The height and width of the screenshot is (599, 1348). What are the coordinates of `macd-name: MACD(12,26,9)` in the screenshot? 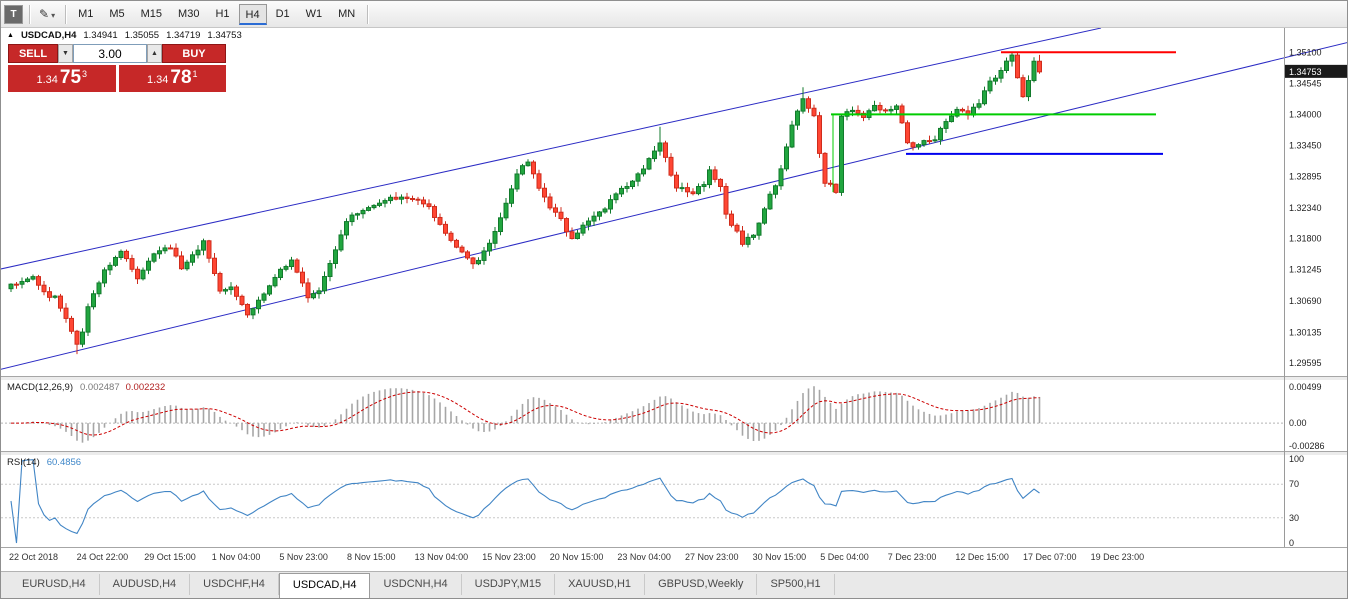 It's located at (40, 387).